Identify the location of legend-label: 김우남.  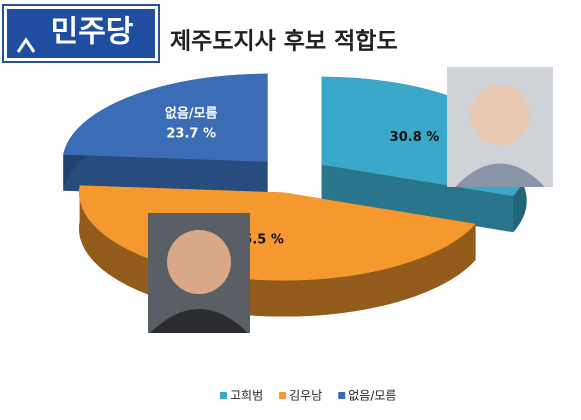
(305, 396).